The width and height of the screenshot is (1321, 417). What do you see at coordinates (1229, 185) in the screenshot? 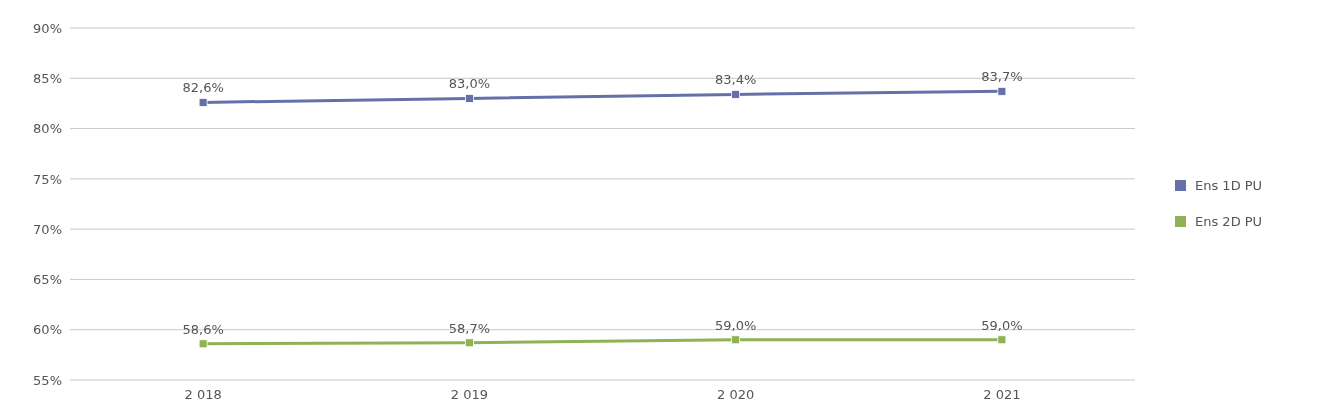
I see `legend-label: Ens 1D PU` at bounding box center [1229, 185].